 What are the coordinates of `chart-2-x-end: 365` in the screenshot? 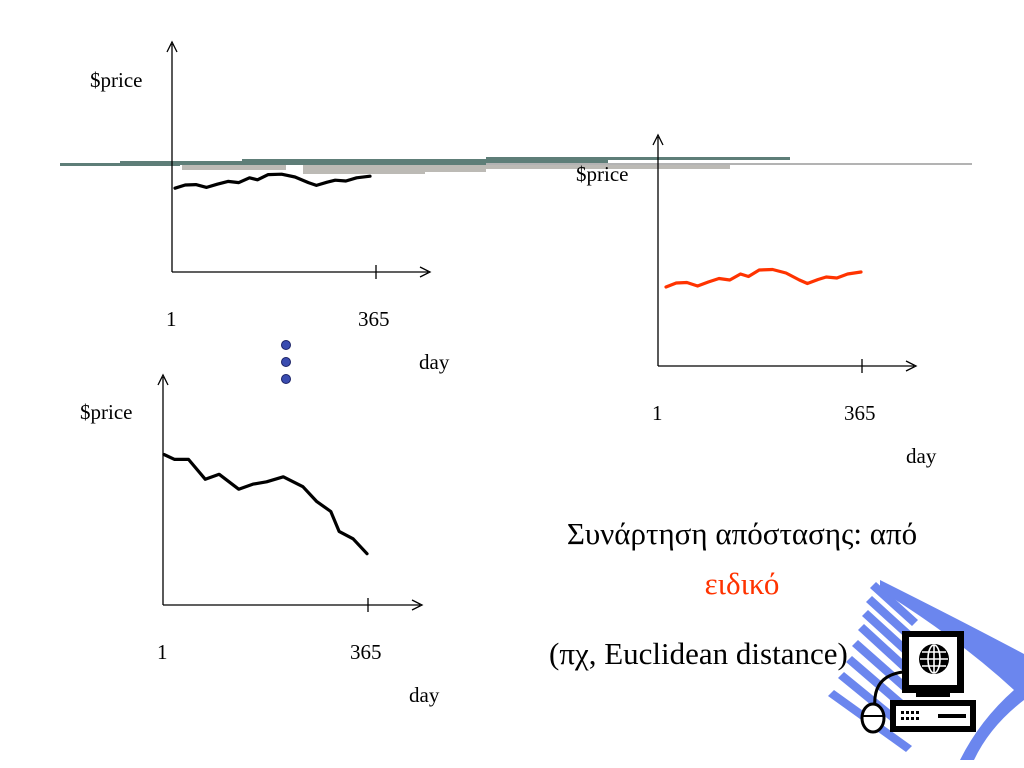 It's located at (366, 652).